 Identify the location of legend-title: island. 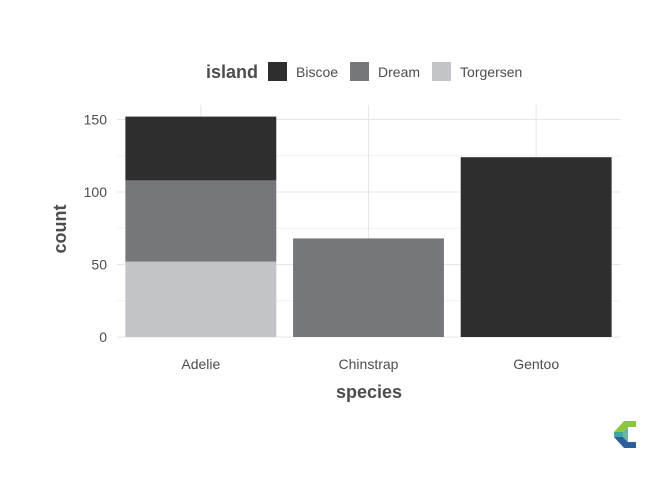
(232, 72).